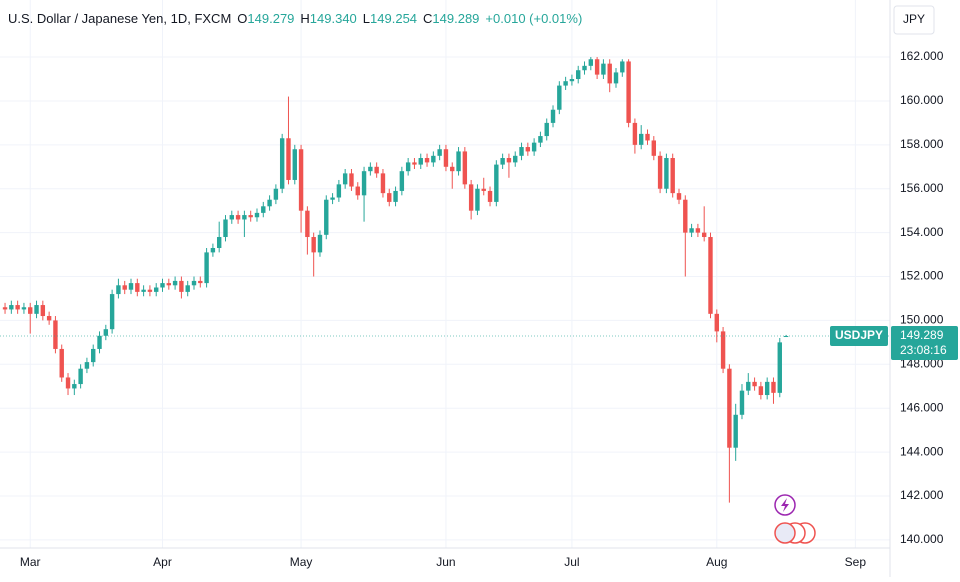 This screenshot has height=582, width=960. I want to click on x-tick-label: May, so click(301, 562).